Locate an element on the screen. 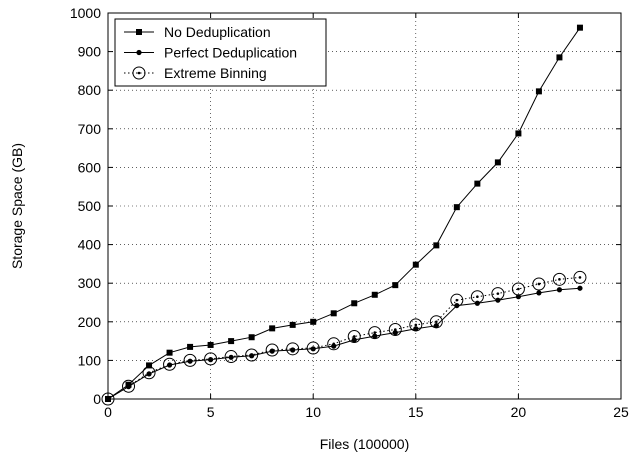  y-tick-label: 100 is located at coordinates (90, 360).